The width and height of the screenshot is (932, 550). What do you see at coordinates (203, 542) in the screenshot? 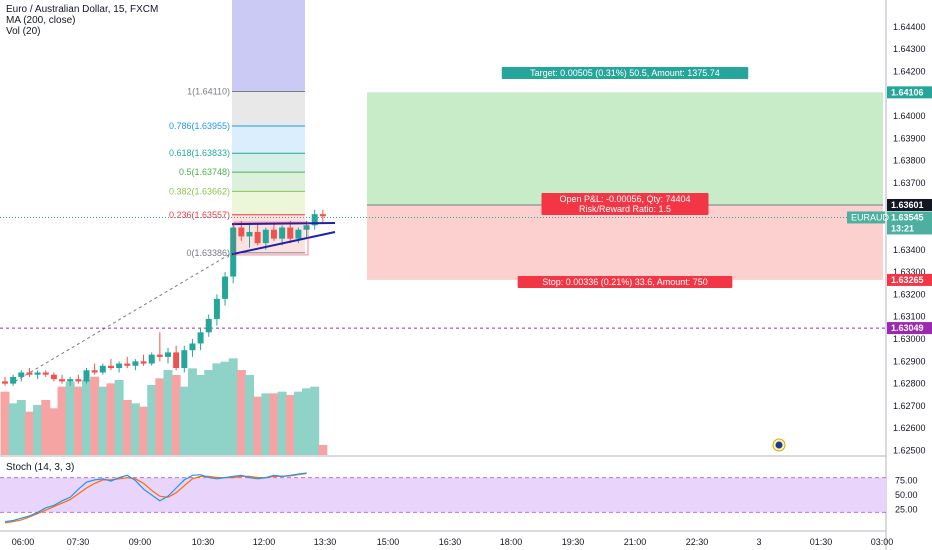
I see `time-tick-label: 10:30` at bounding box center [203, 542].